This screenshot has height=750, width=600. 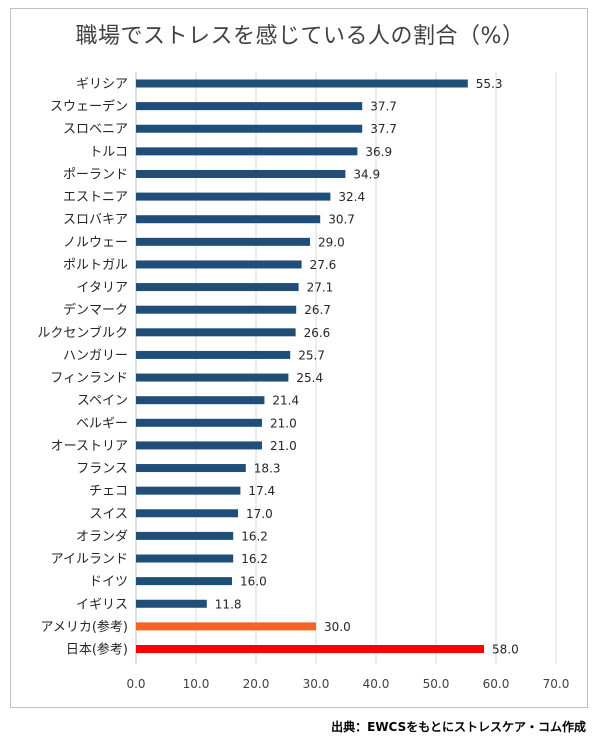 What do you see at coordinates (95, 265) in the screenshot?
I see `category-label: ポルトガル` at bounding box center [95, 265].